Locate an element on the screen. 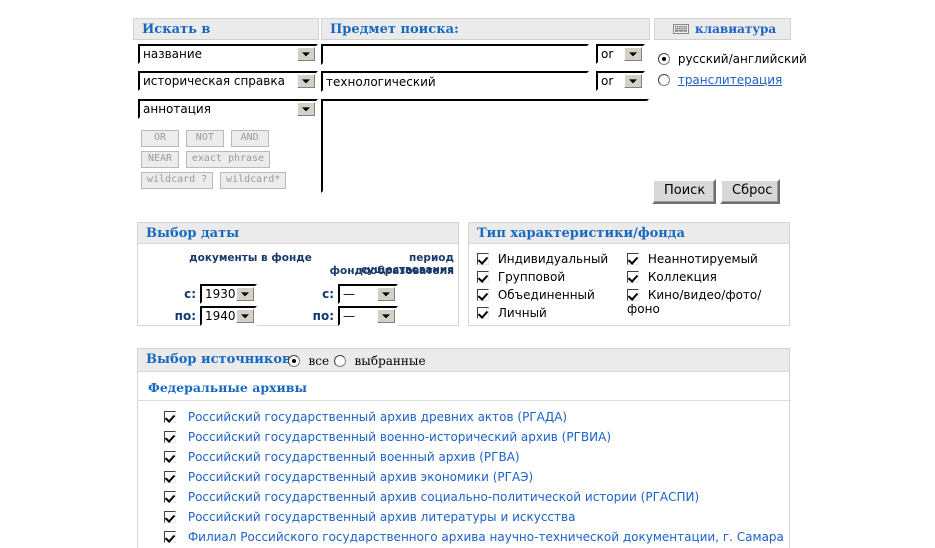 This screenshot has height=548, width=935. language-option-translit-label: транслитерация is located at coordinates (730, 80).